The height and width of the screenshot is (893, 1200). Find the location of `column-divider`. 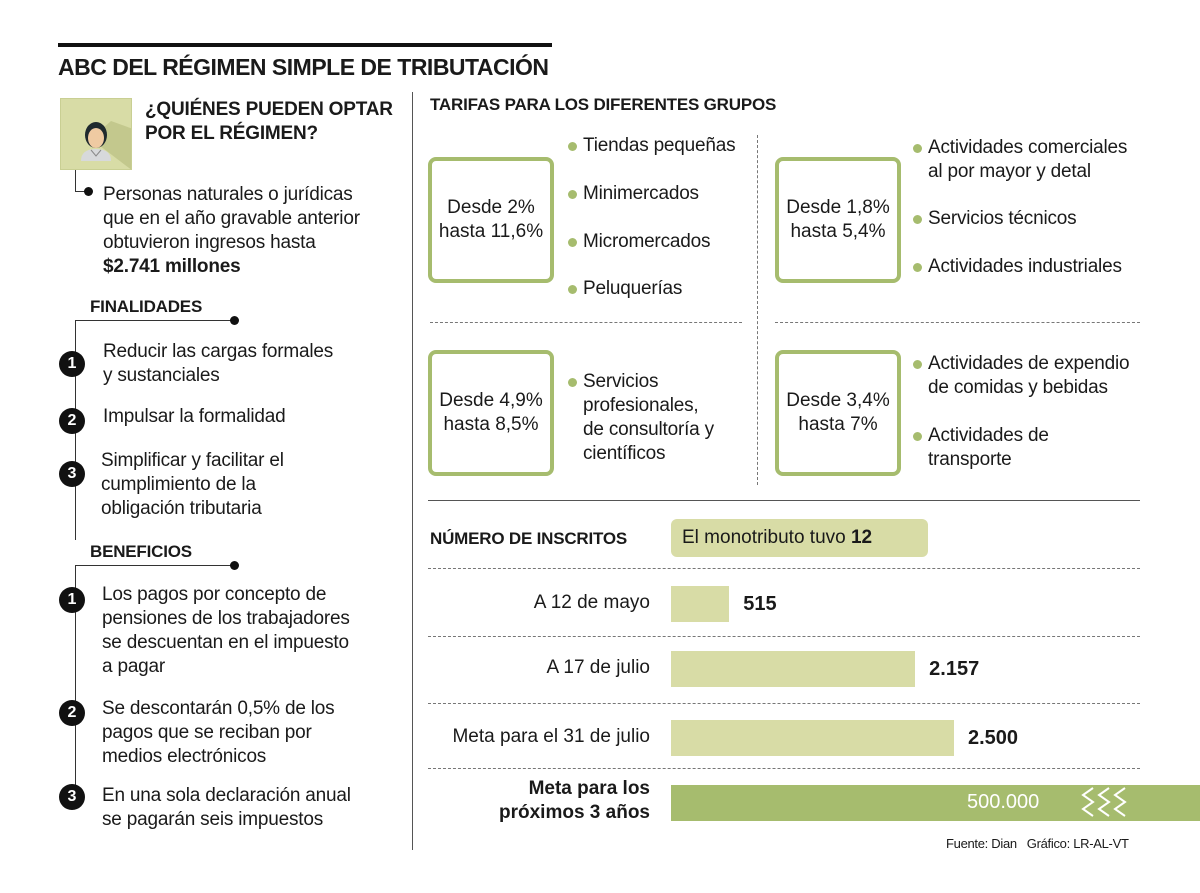

column-divider is located at coordinates (412, 471).